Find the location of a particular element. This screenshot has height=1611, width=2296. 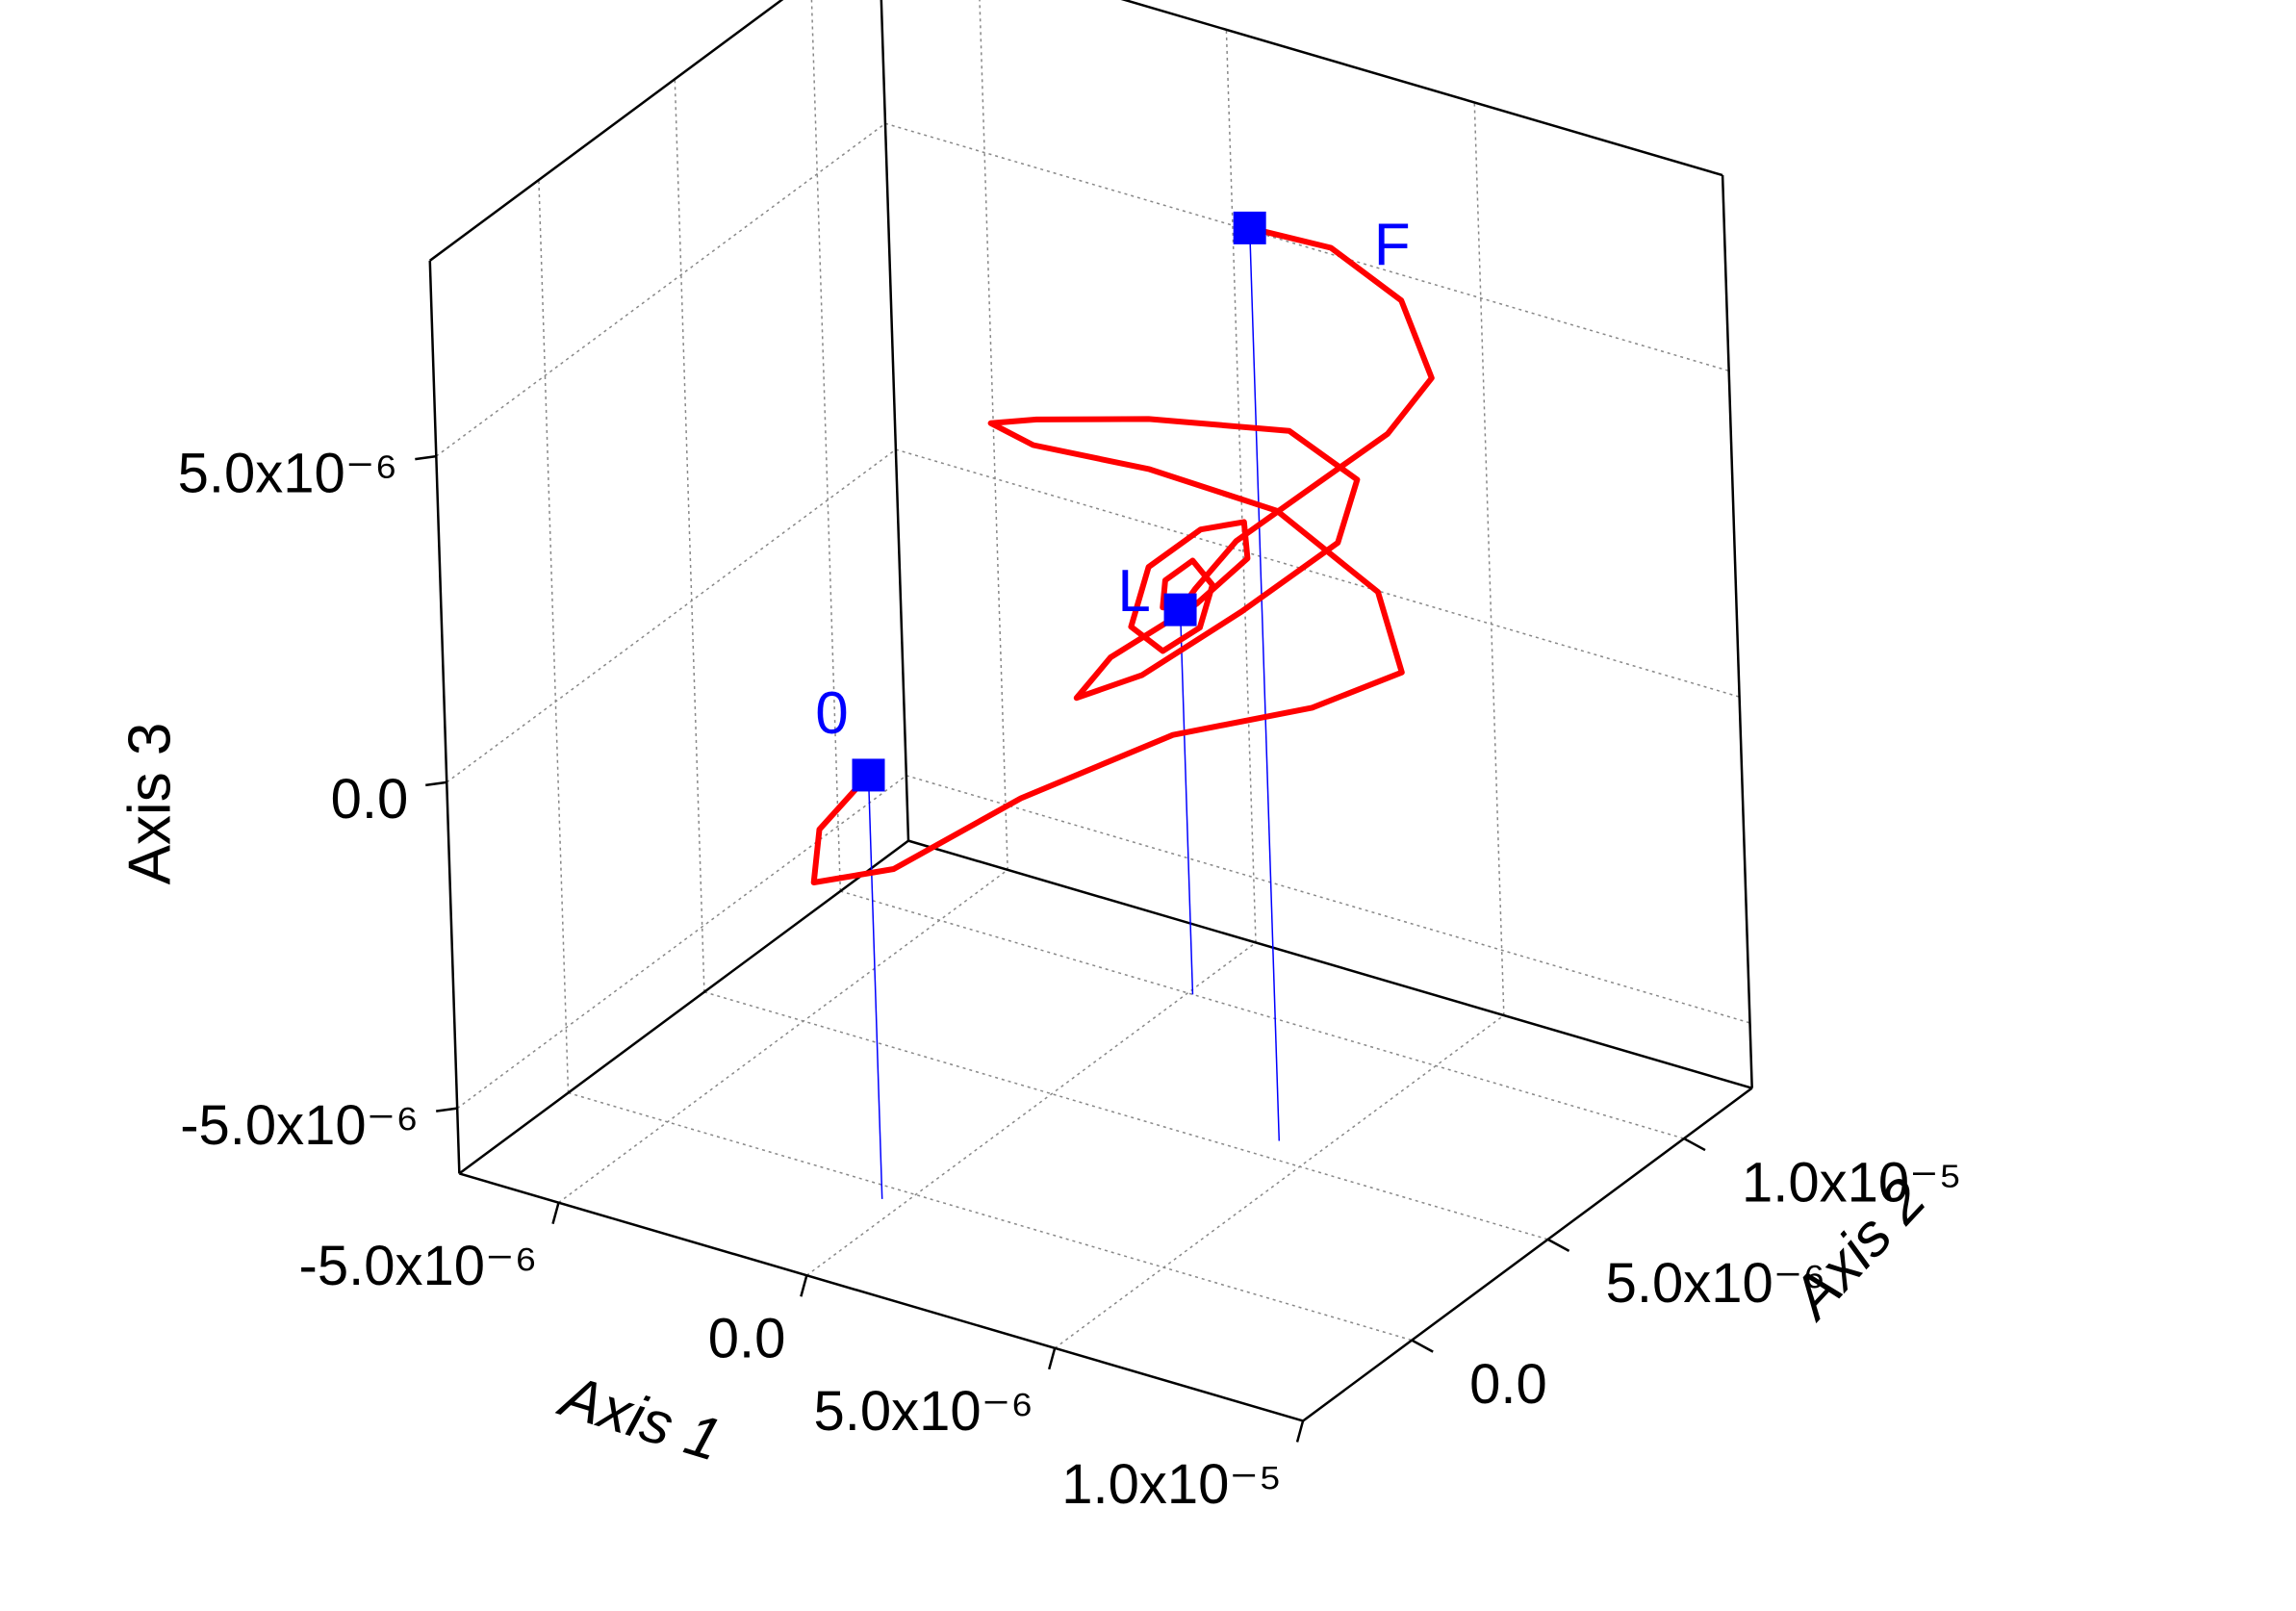

point-label: 0 is located at coordinates (832, 713).